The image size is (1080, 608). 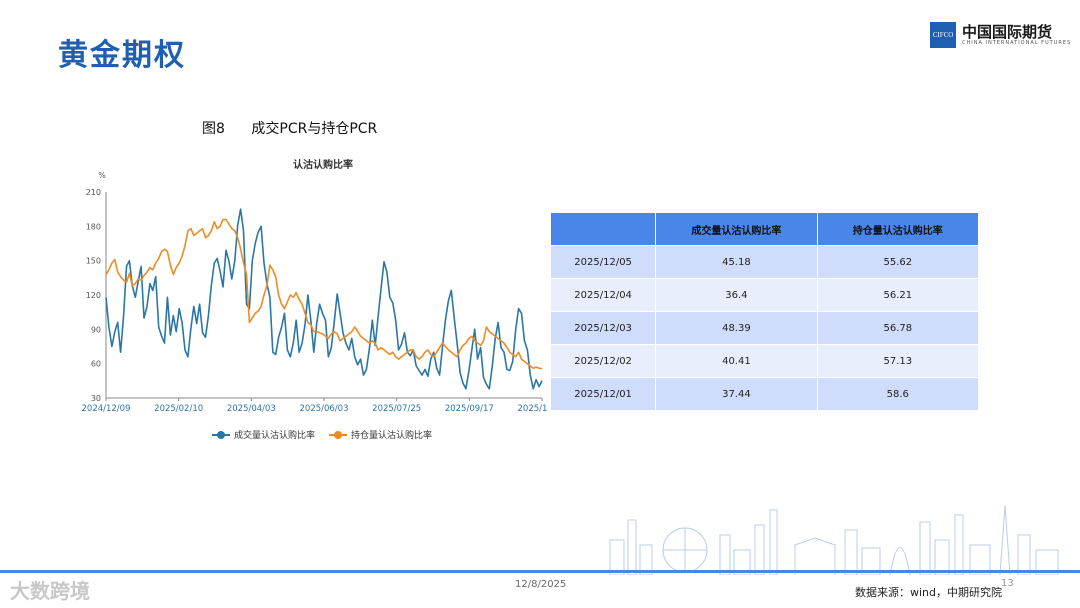 I want to click on brand-logo: CIFCO 中国国际期货 CHINA INTERNATIONAL FUTURES, so click(x=1000, y=35).